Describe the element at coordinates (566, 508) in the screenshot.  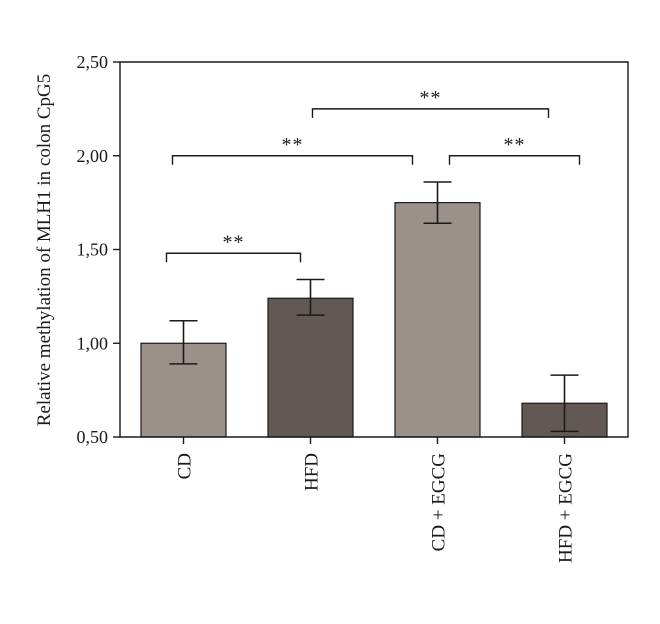
I see `x-tick-label-3: HFD + EGCG` at that location.